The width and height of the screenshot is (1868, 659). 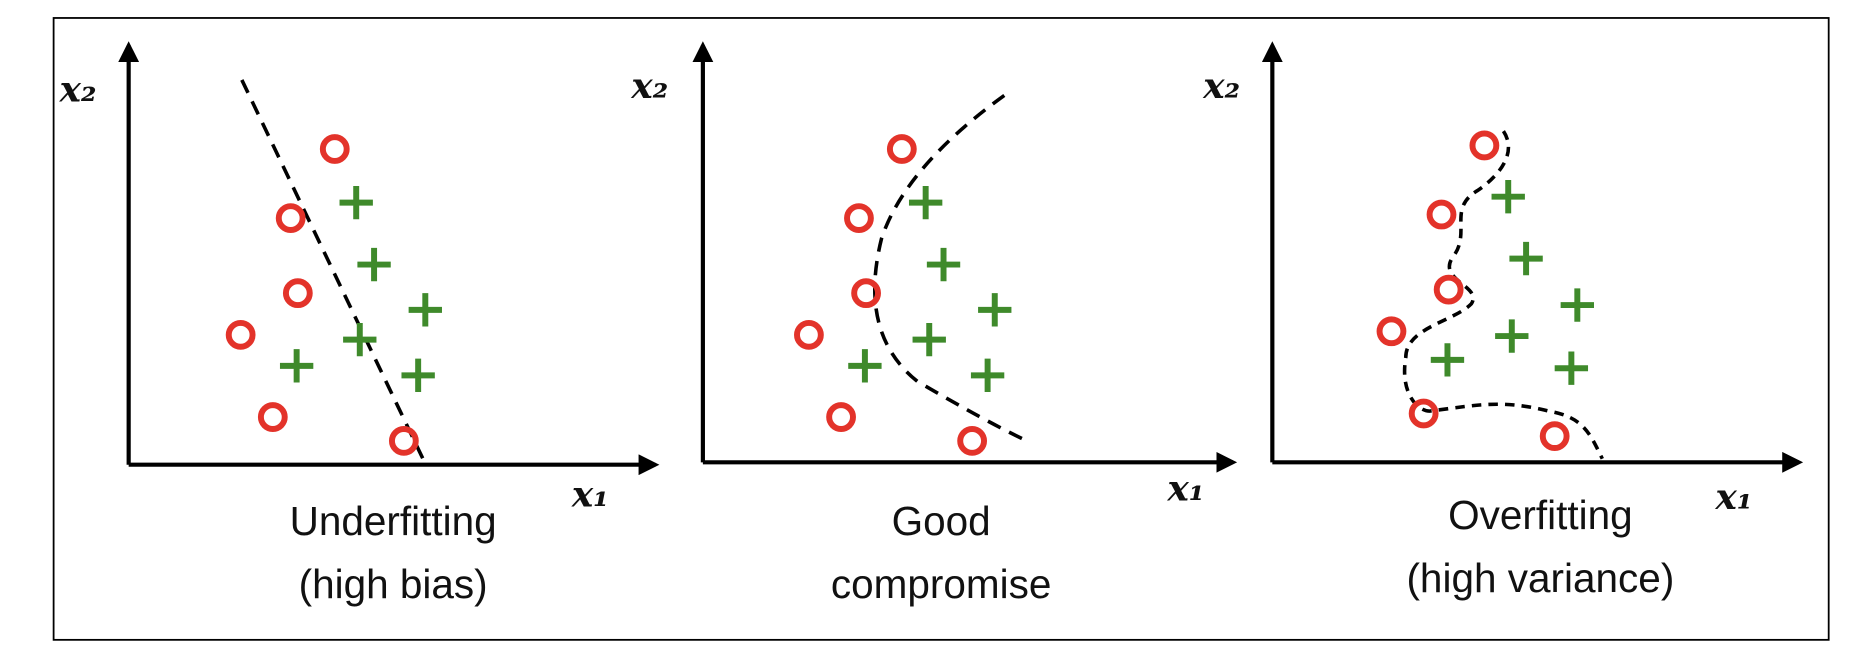 I want to click on panel-title: (high variance), so click(x=1540, y=578).